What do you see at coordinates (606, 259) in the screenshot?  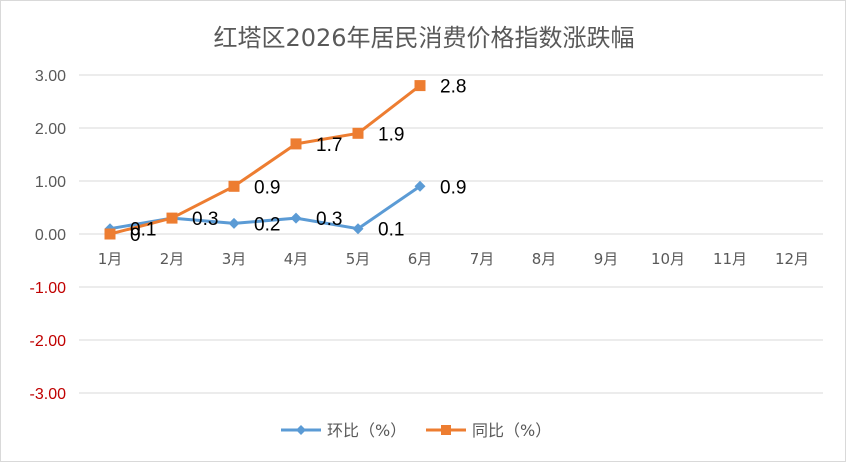 I see `x-tick-label: 9月` at bounding box center [606, 259].